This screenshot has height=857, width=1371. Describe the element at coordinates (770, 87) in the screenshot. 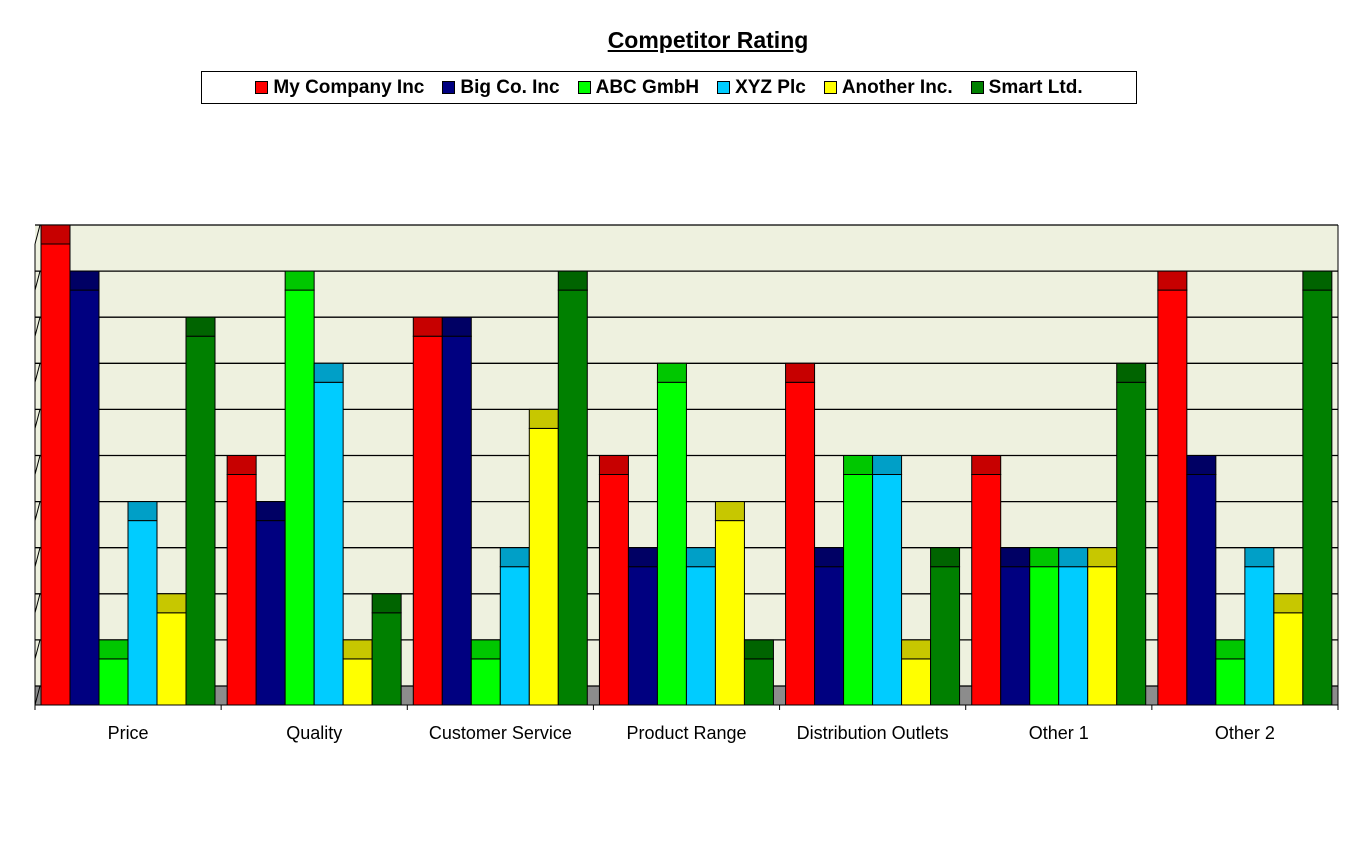

I see `legend-label-xyz: XYZ Plc` at that location.